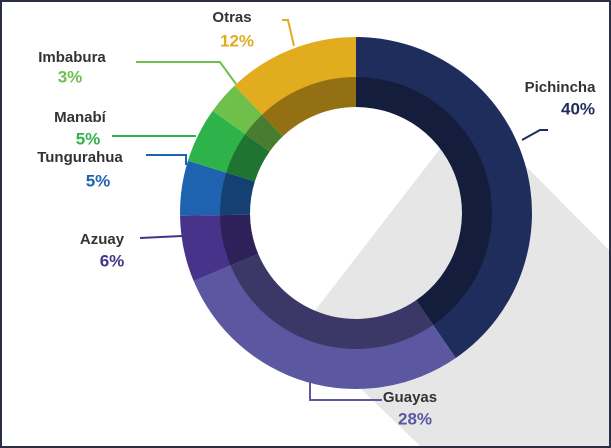  I want to click on slice-label: Imbabura, so click(72, 57).